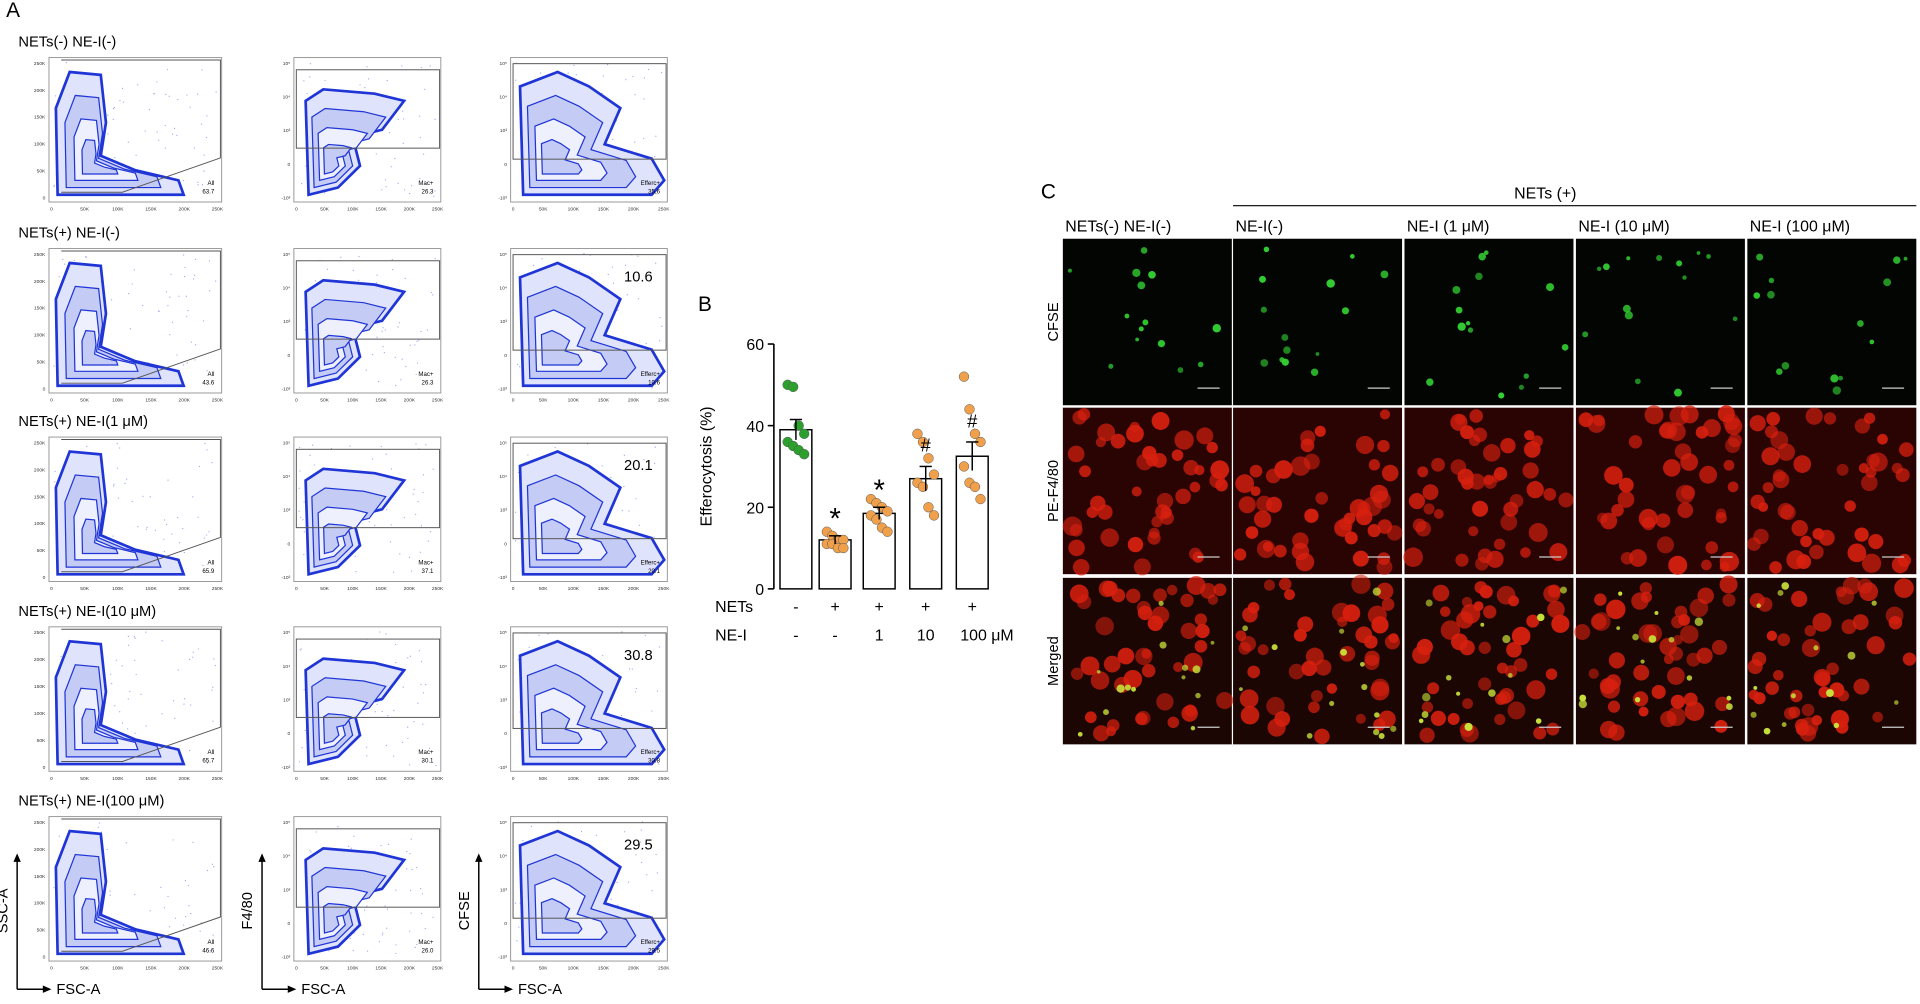 Image resolution: width=1920 pixels, height=1004 pixels. Describe the element at coordinates (353, 401) in the screenshot. I see `x-tick-label: 100K` at that location.